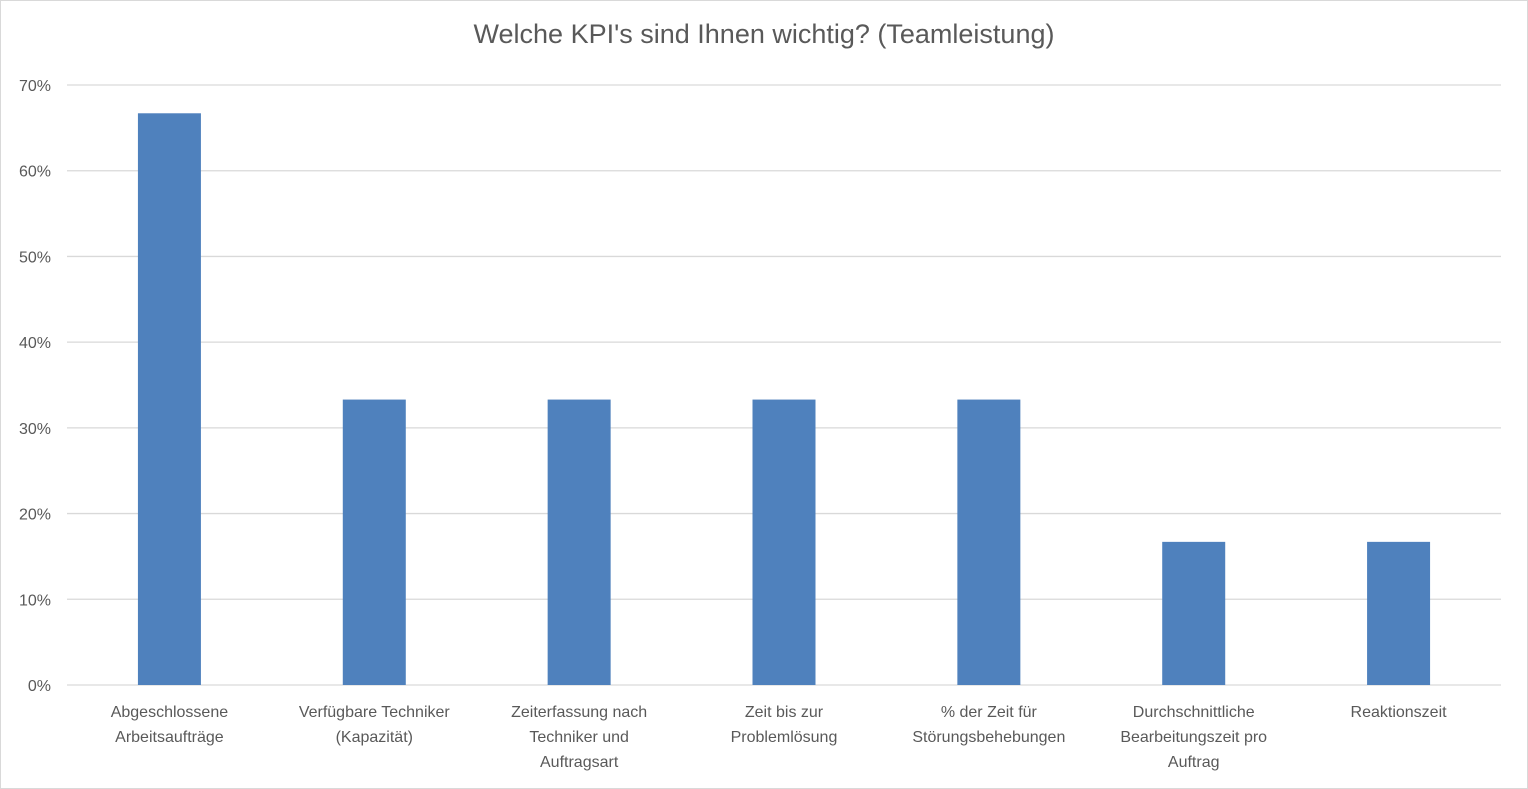 Image resolution: width=1528 pixels, height=789 pixels. I want to click on y-tick-label: 10%, so click(35, 600).